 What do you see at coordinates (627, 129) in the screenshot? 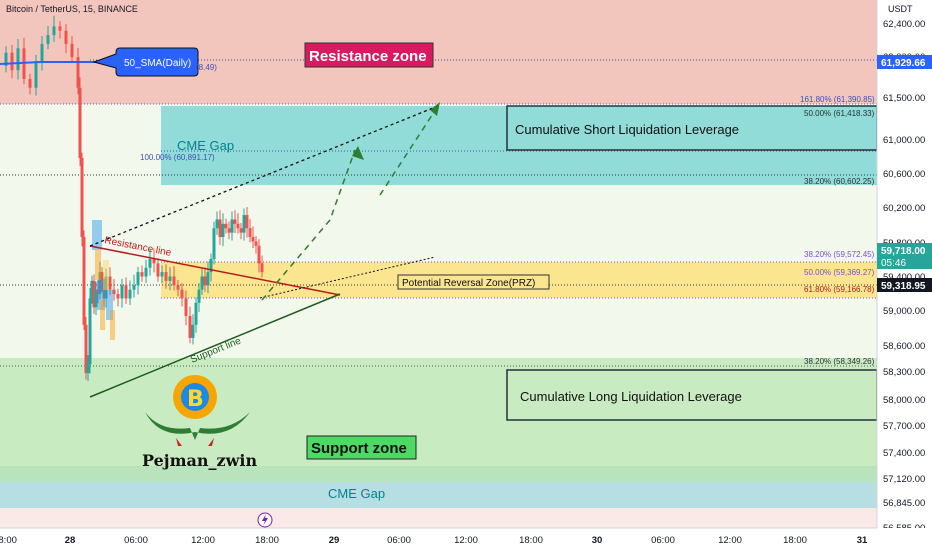
I see `short-liq-label: Cumulative Short Liquidation Leverage` at bounding box center [627, 129].